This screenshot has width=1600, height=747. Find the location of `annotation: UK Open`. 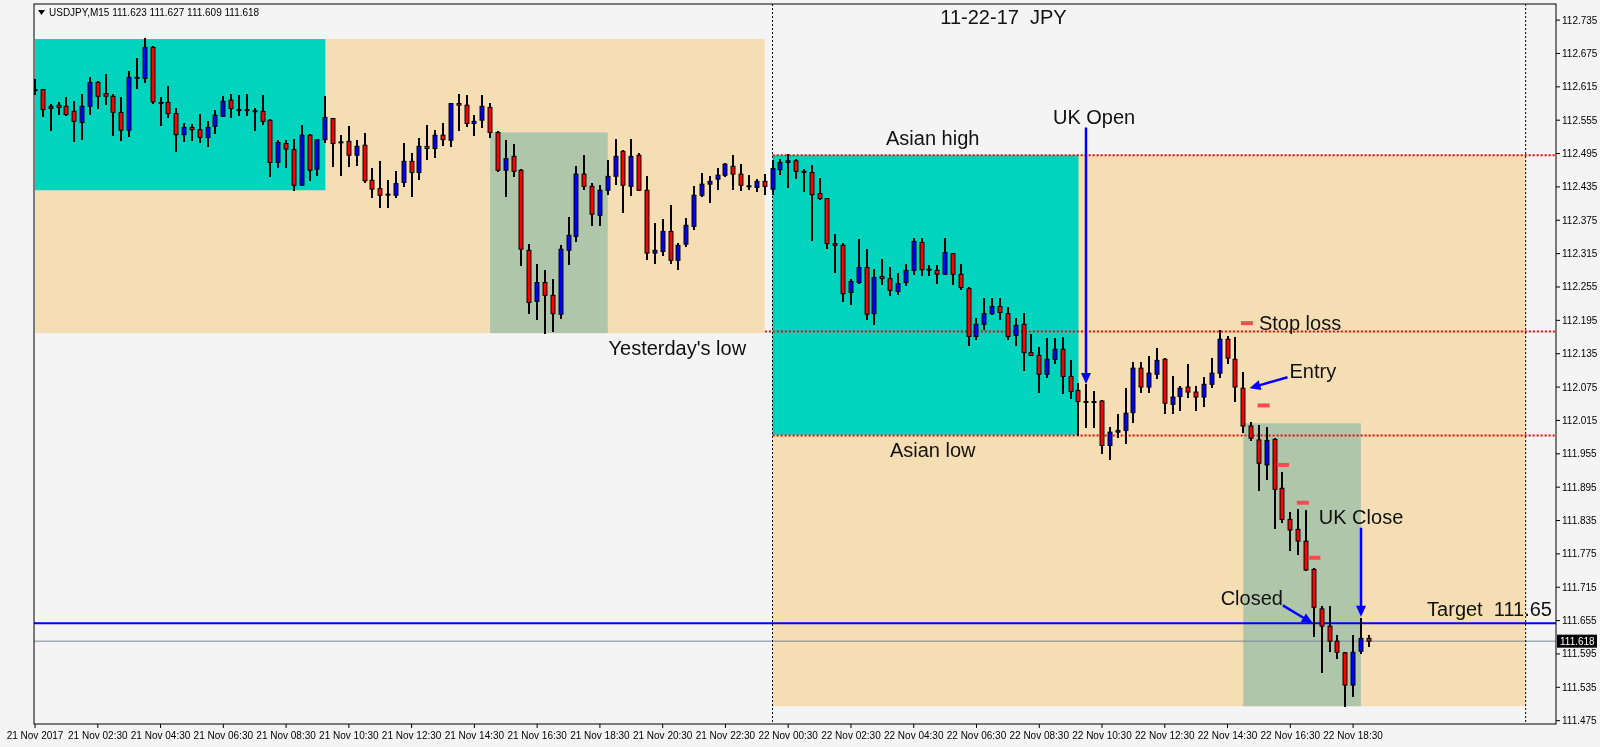

annotation: UK Open is located at coordinates (1094, 116).